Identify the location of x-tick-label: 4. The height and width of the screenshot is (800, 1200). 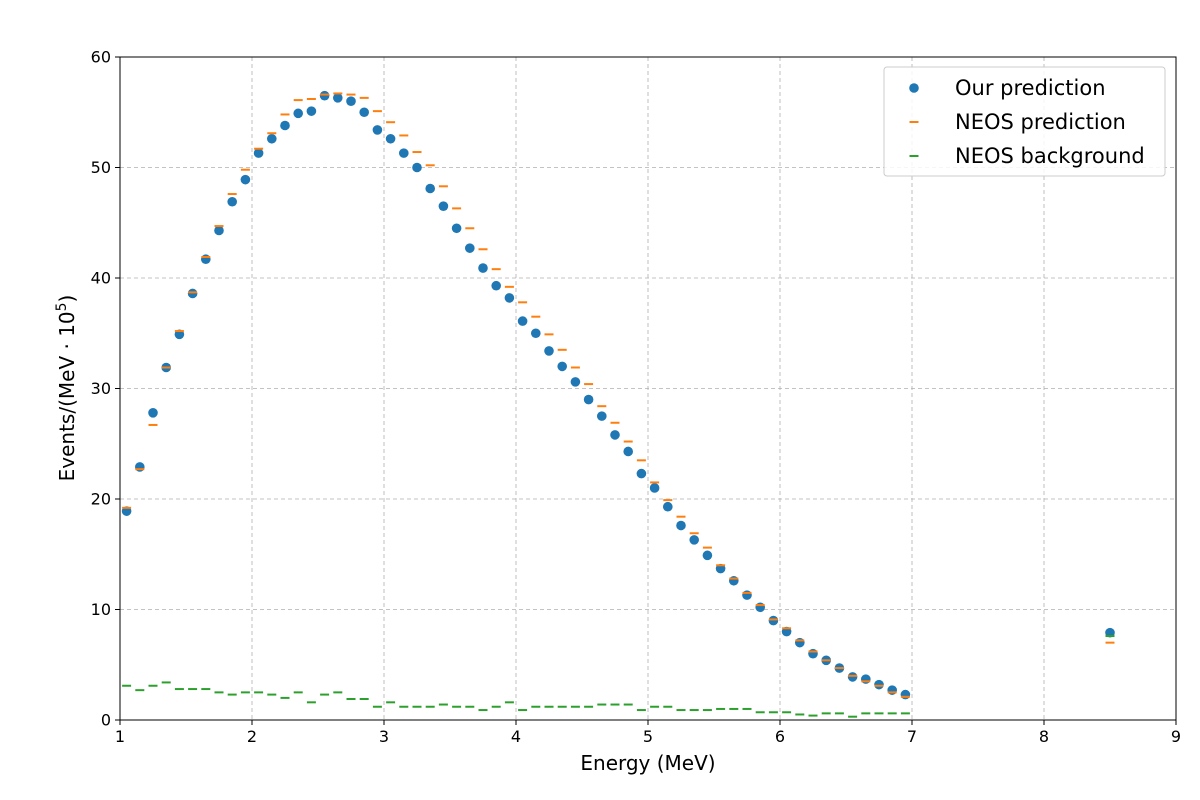
(516, 736).